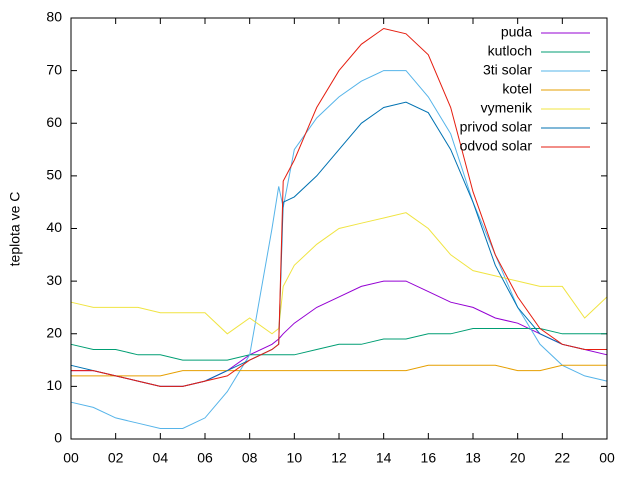 This screenshot has height=480, width=640. Describe the element at coordinates (473, 458) in the screenshot. I see `x-tick-label: 18` at that location.